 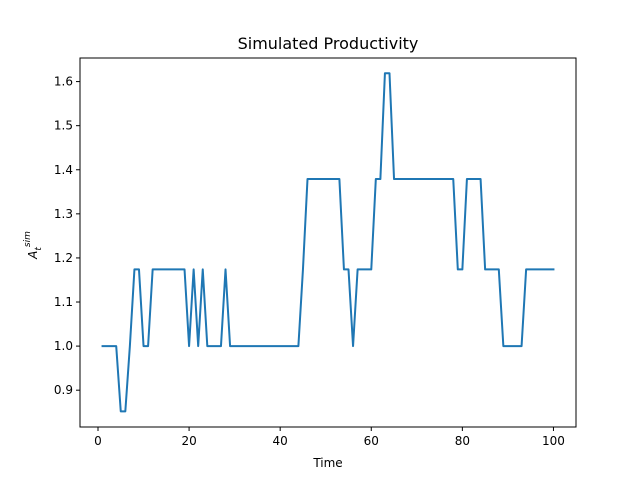 I want to click on x-tick-label: 40, so click(x=280, y=441).